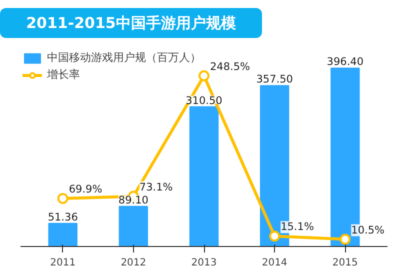  What do you see at coordinates (131, 23) in the screenshot?
I see `chart-title: 2011-2015中国手游用户规模` at bounding box center [131, 23].